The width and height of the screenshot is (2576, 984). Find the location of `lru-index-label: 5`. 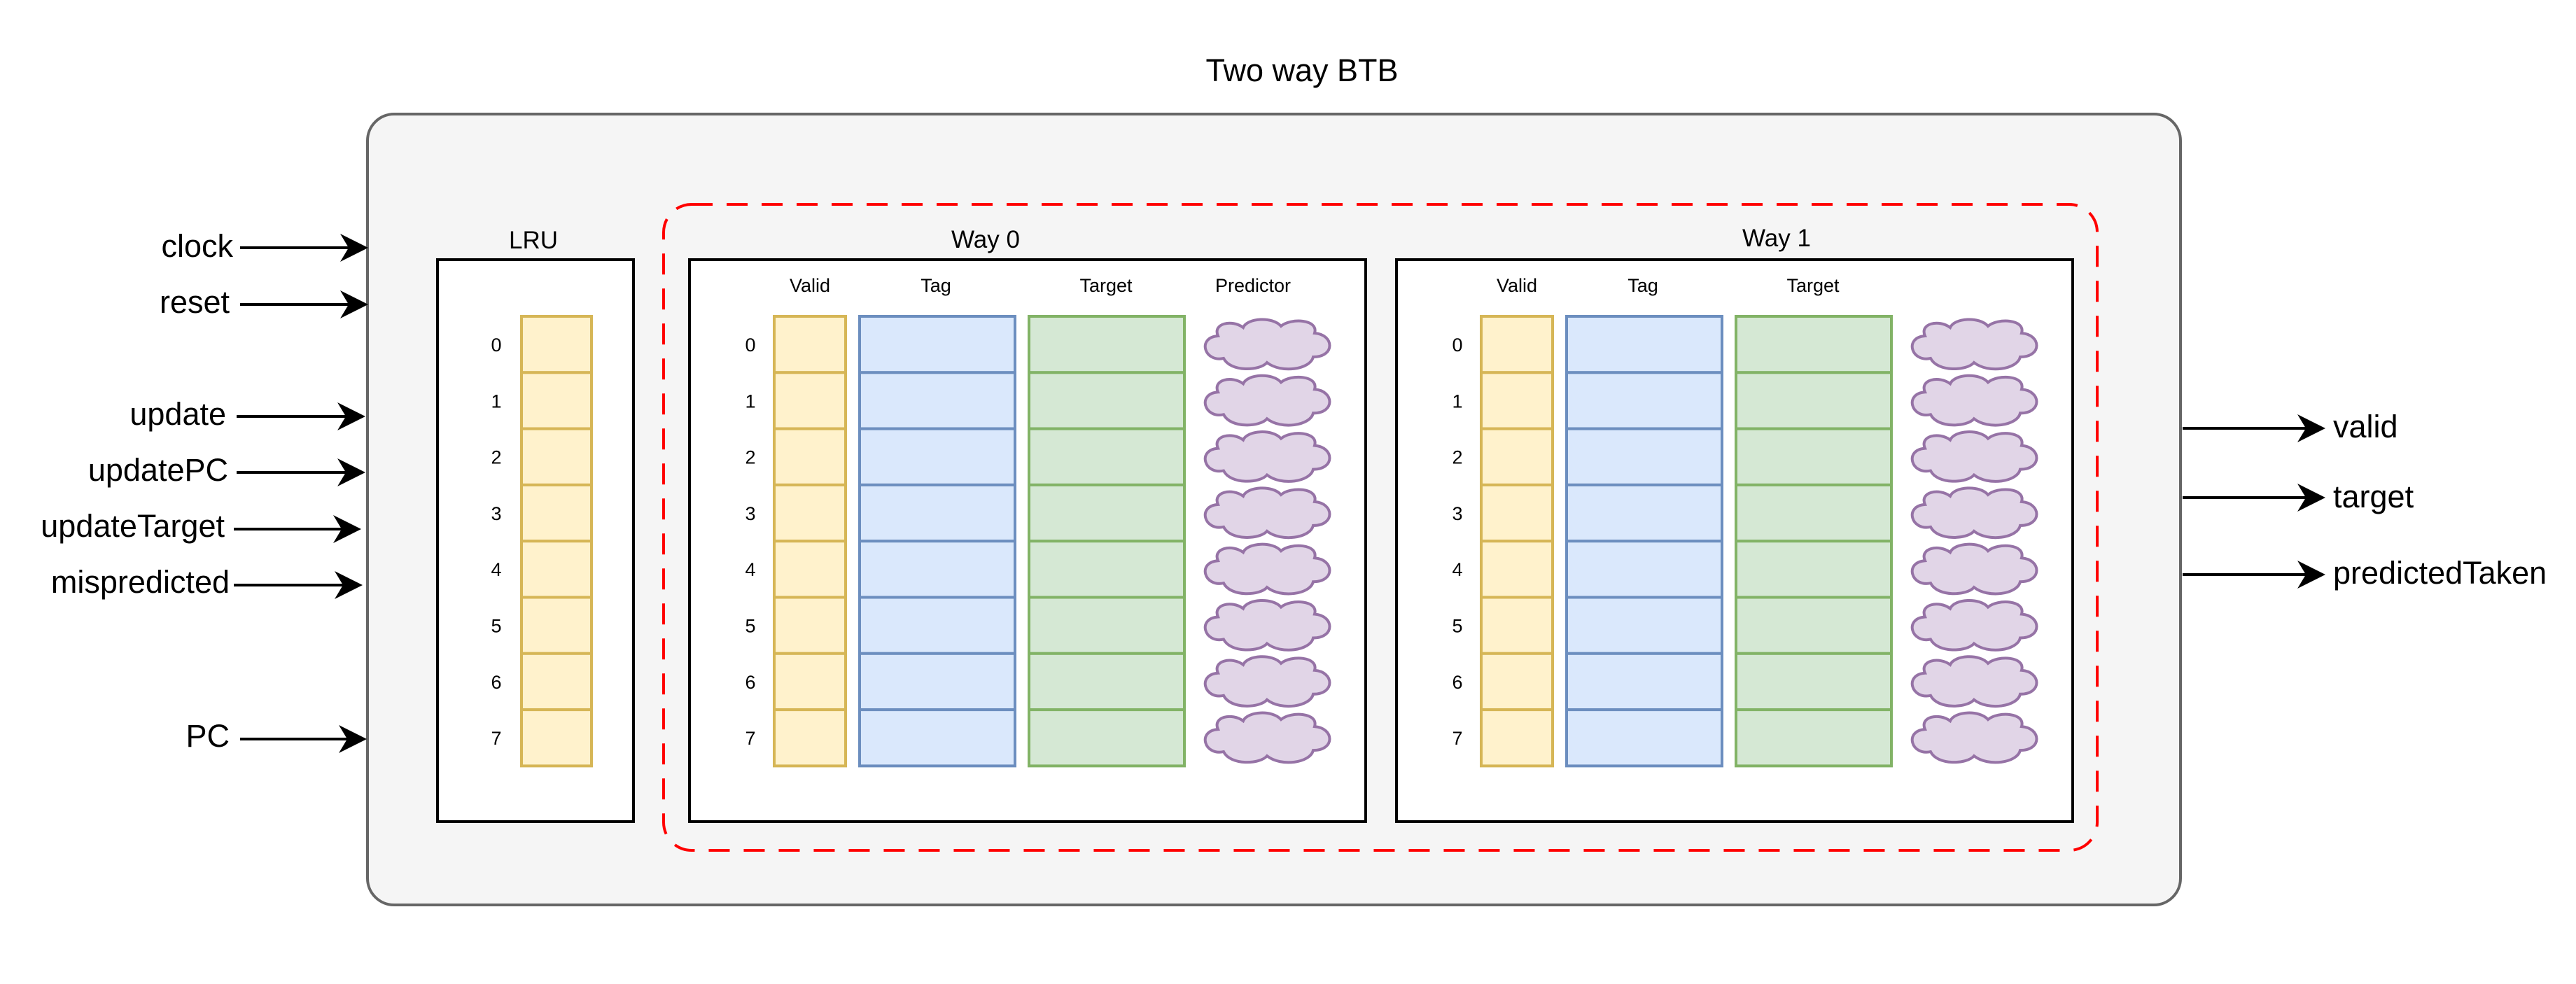

lru-index-label: 5 is located at coordinates (496, 627).